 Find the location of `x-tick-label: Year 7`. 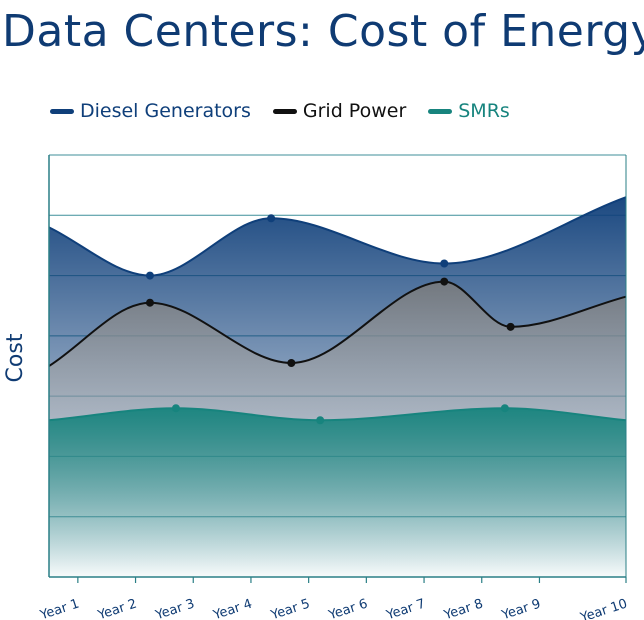

x-tick-label: Year 7 is located at coordinates (406, 608).